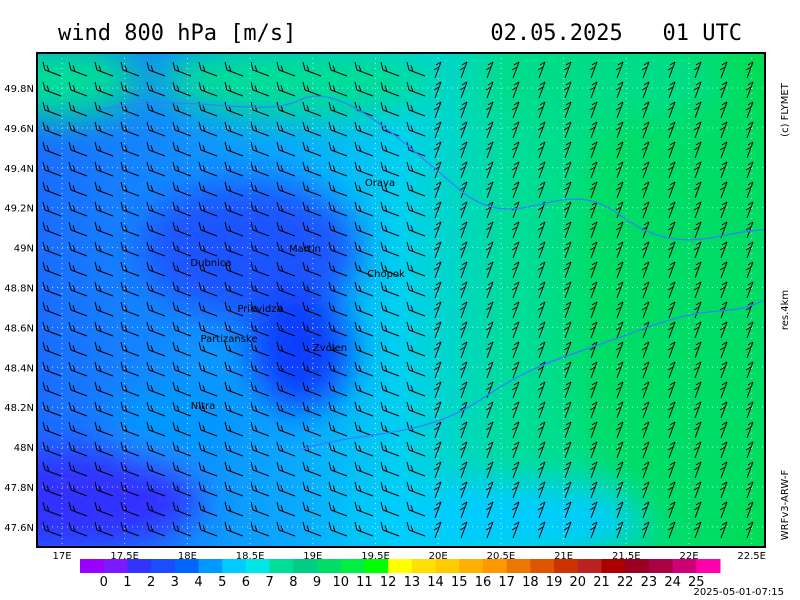  Describe the element at coordinates (375, 556) in the screenshot. I see `lon-tick-label: 19.5E` at that location.